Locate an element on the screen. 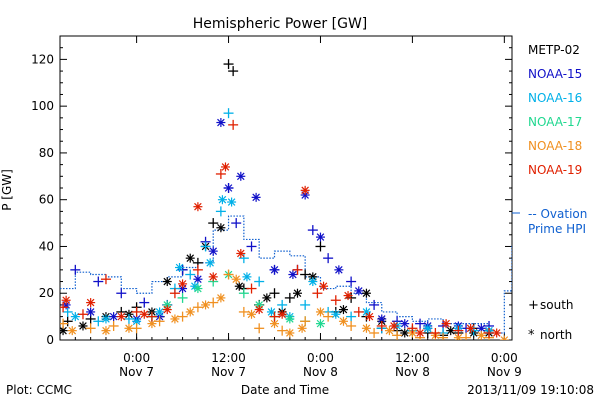 This screenshot has height=400, width=600. y-tick-label: 20 is located at coordinates (46, 293).